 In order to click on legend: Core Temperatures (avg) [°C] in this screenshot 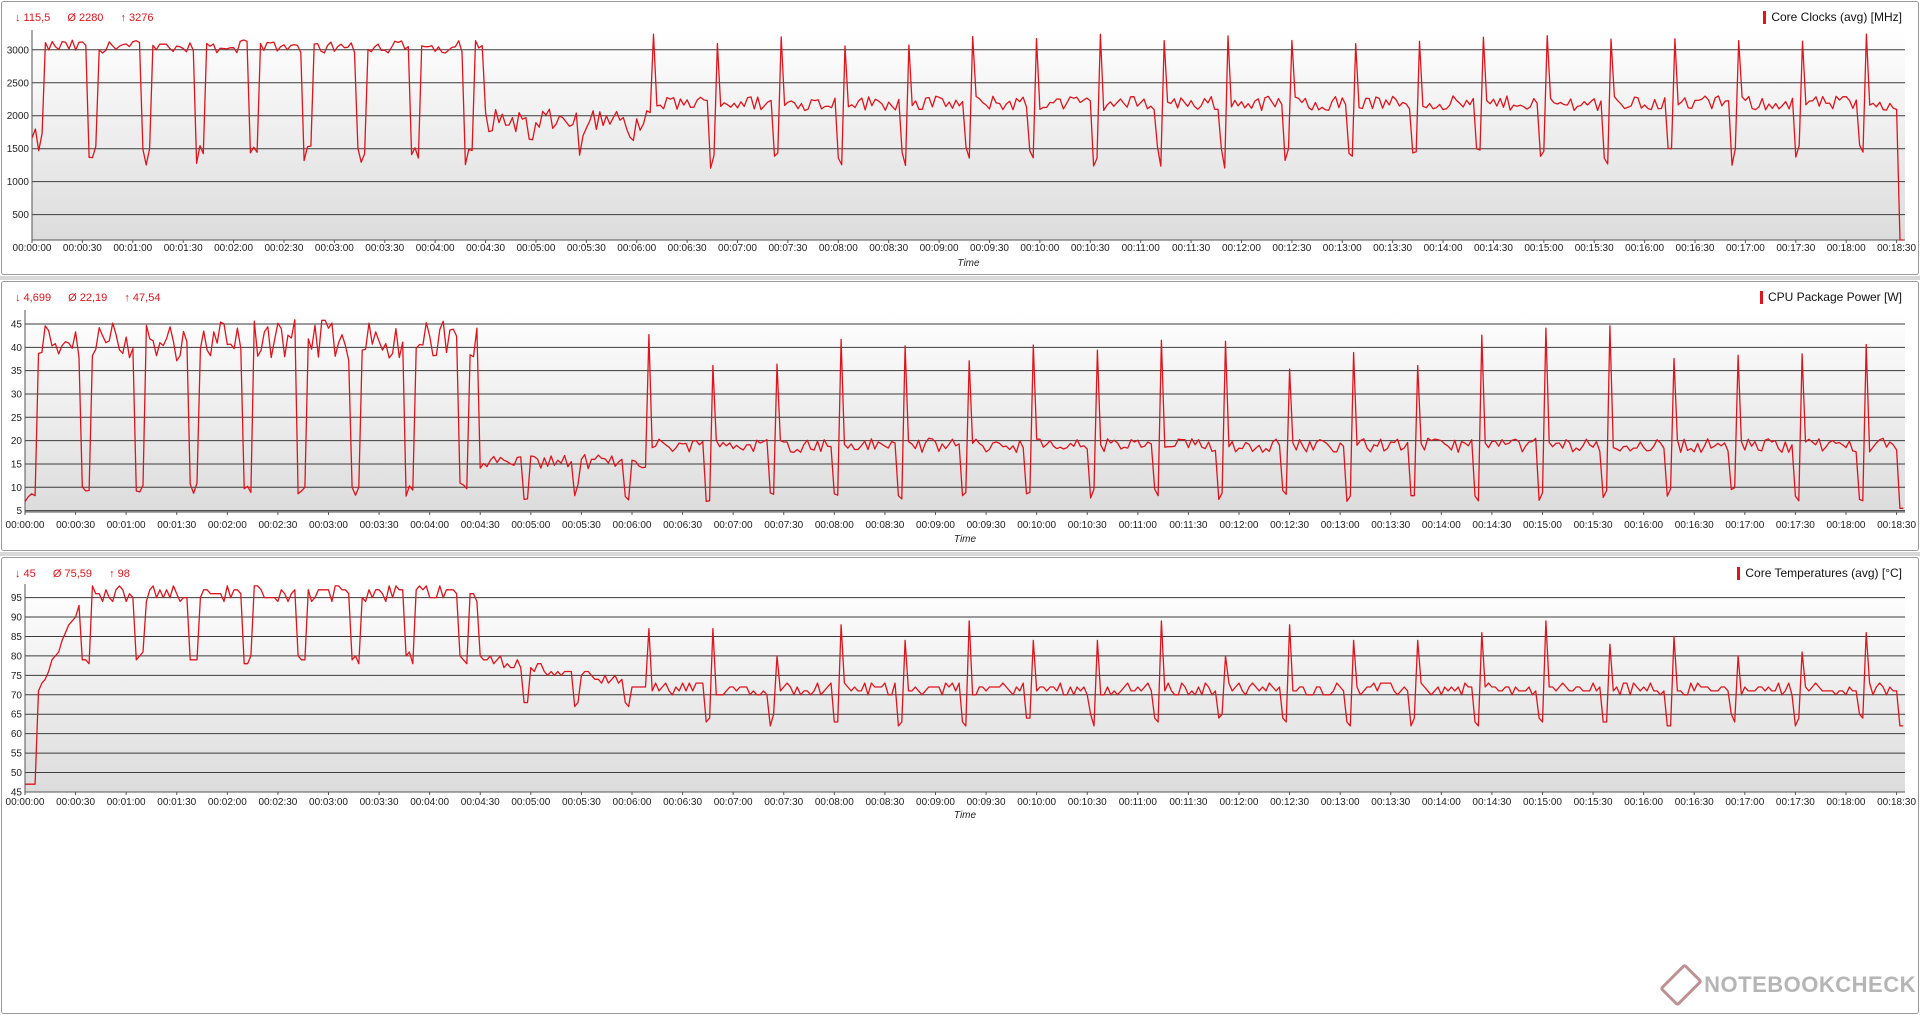, I will do `click(1819, 573)`.